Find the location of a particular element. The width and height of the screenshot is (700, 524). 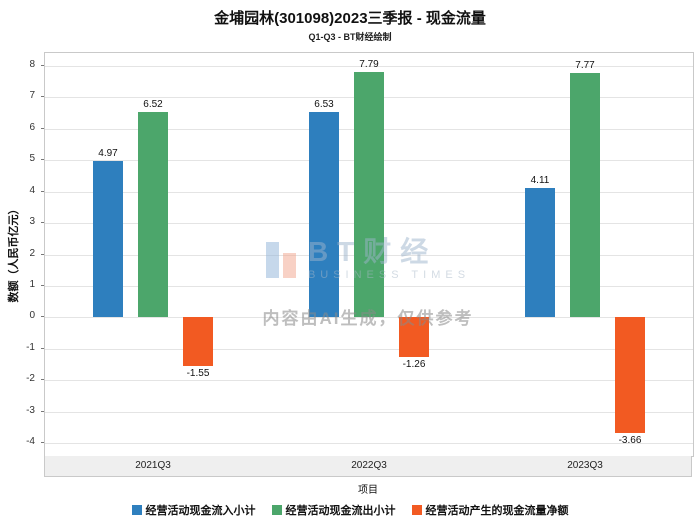

bar-value-label: 4.11 is located at coordinates (540, 181).